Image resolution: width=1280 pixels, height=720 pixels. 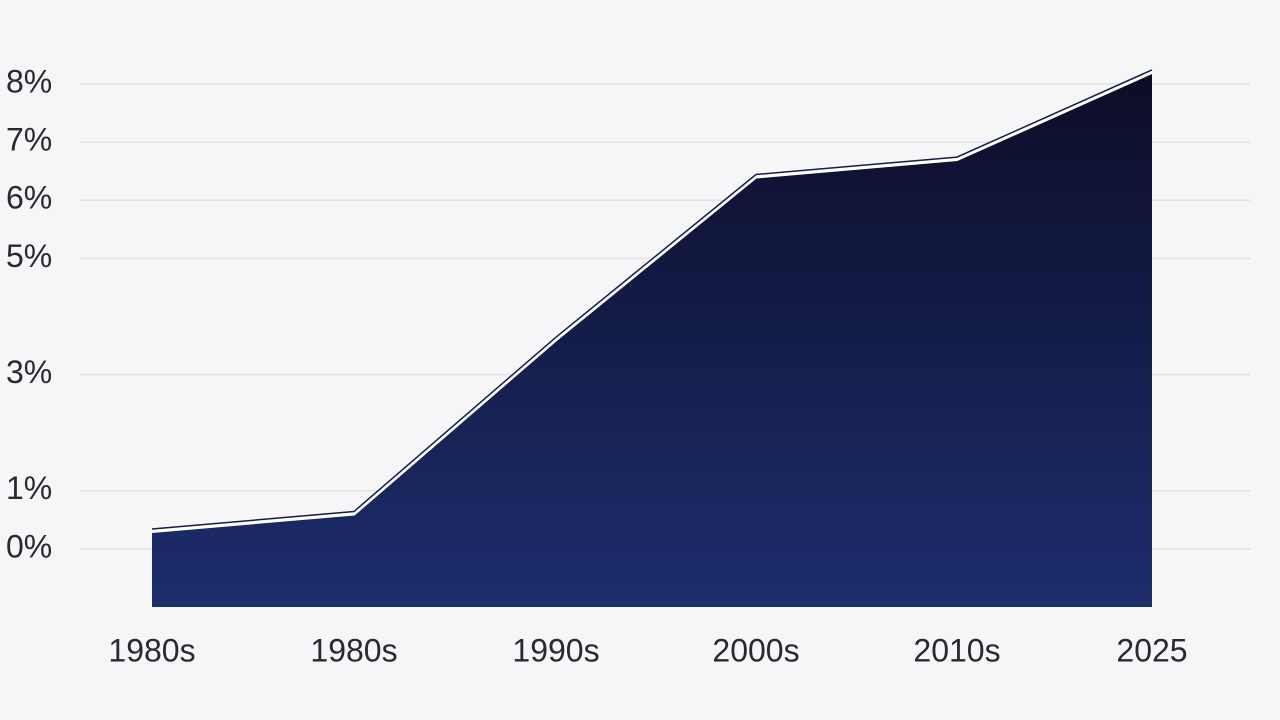 What do you see at coordinates (29, 198) in the screenshot?
I see `y-tick-label: 6%` at bounding box center [29, 198].